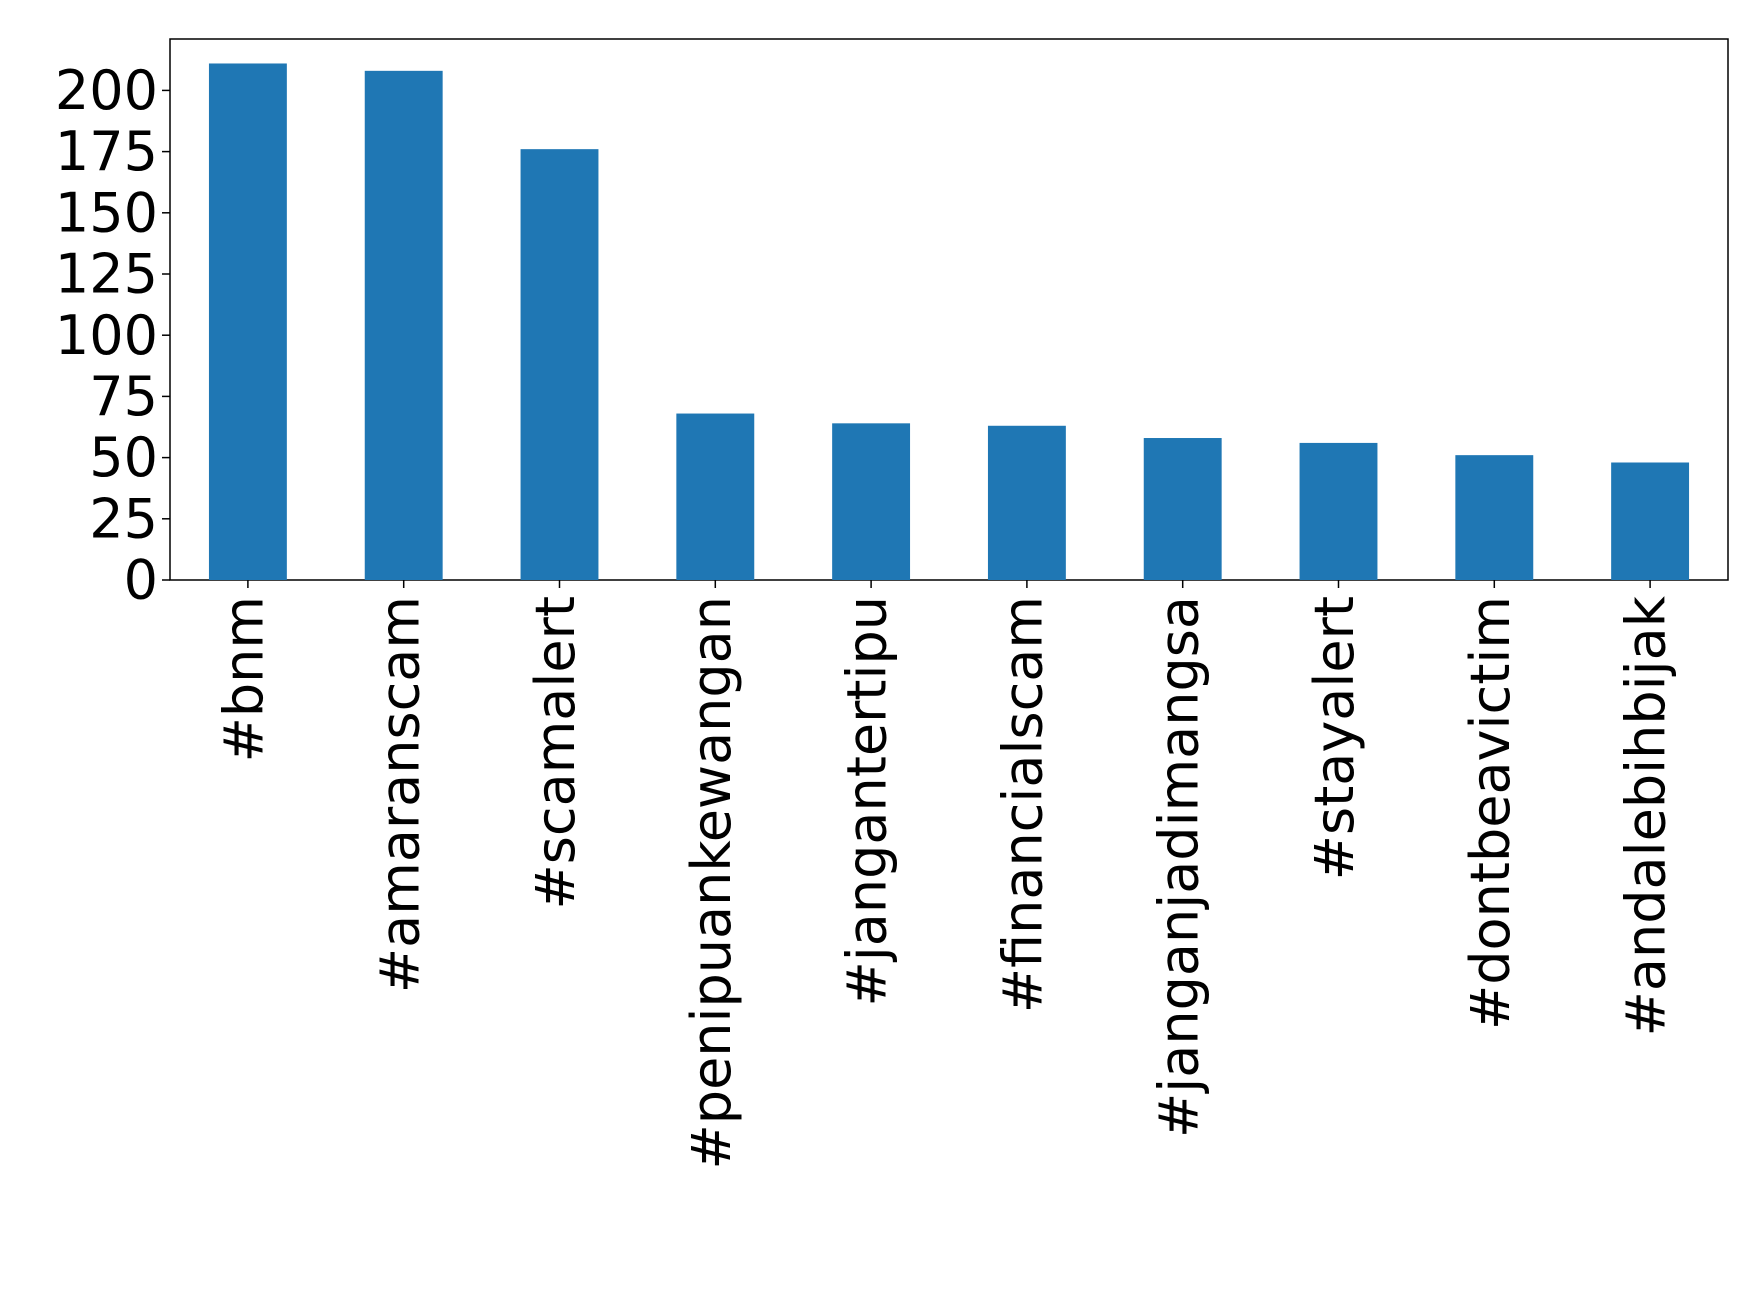 Image resolution: width=1758 pixels, height=1291 pixels. I want to click on x-tick-label: #scamalert, so click(555, 752).